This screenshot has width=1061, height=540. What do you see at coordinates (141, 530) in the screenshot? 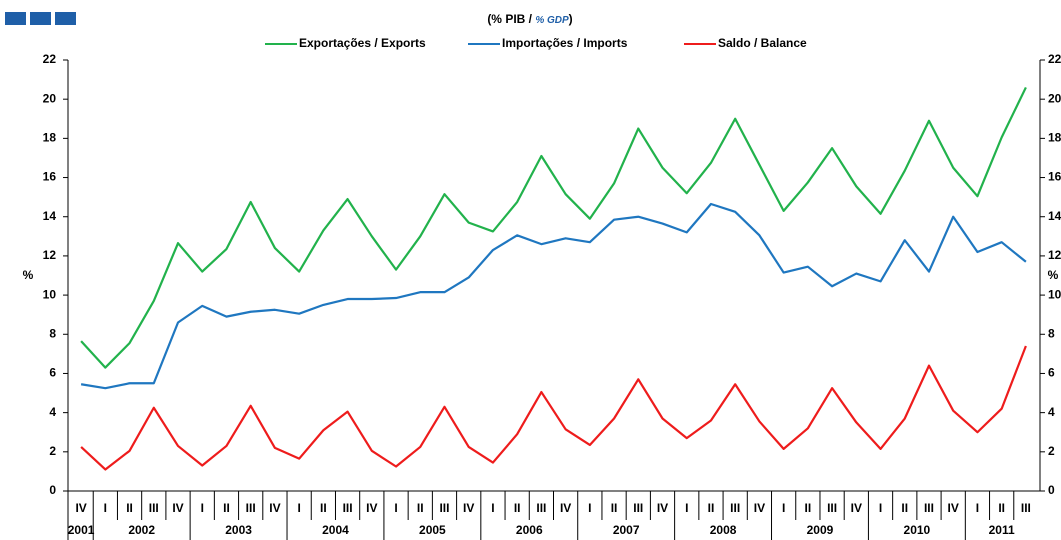
I see `x-group-label: 2002` at bounding box center [141, 530].